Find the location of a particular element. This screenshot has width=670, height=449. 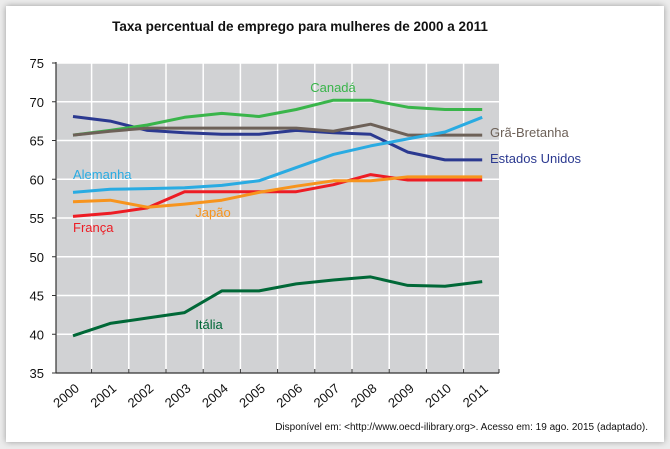

x-tick-label: 2006 is located at coordinates (289, 396).